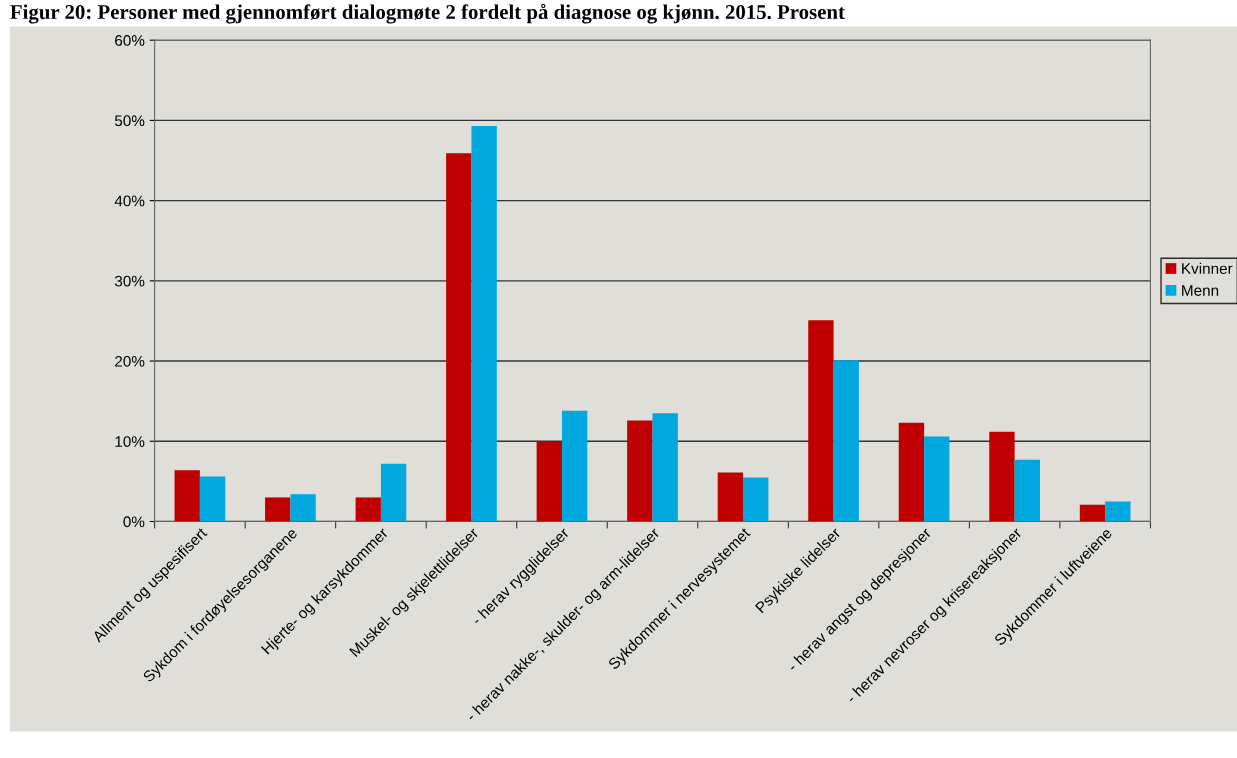 This screenshot has width=1237, height=758. Describe the element at coordinates (129, 201) in the screenshot. I see `y-tick-label: 40%` at that location.